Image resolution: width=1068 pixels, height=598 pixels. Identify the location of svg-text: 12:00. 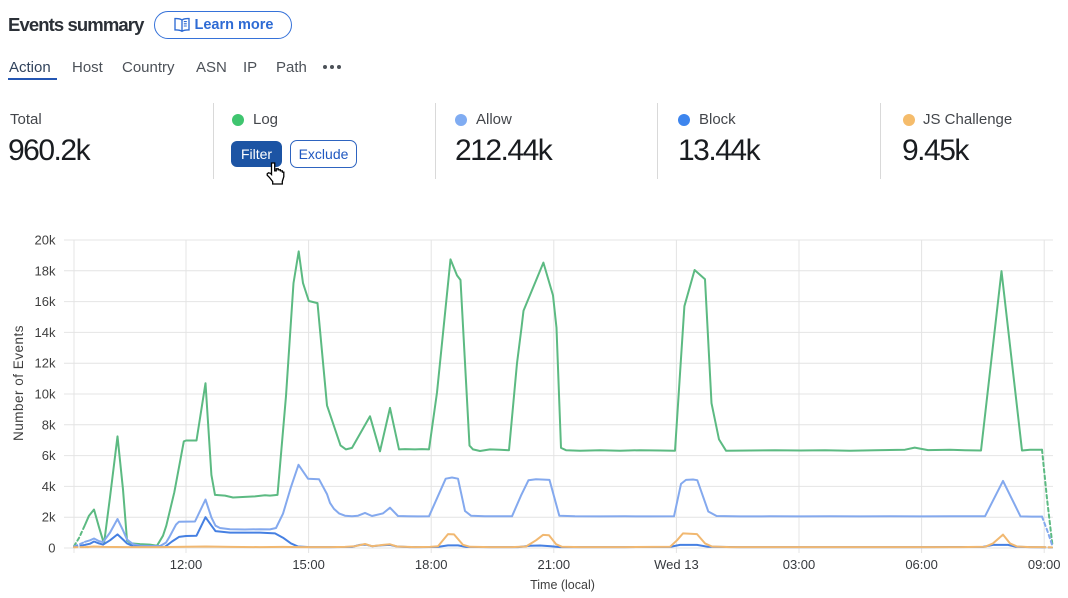
(186, 564).